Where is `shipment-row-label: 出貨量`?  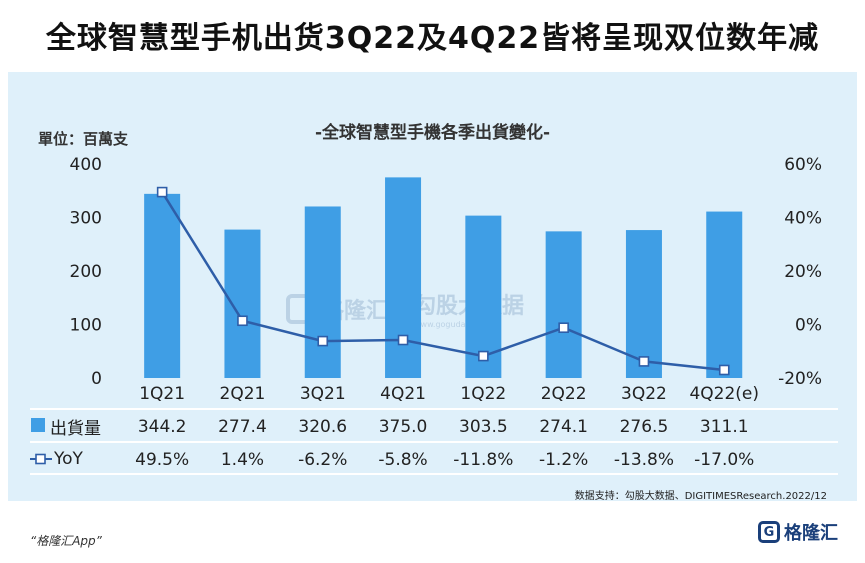 shipment-row-label: 出貨量 is located at coordinates (75, 429).